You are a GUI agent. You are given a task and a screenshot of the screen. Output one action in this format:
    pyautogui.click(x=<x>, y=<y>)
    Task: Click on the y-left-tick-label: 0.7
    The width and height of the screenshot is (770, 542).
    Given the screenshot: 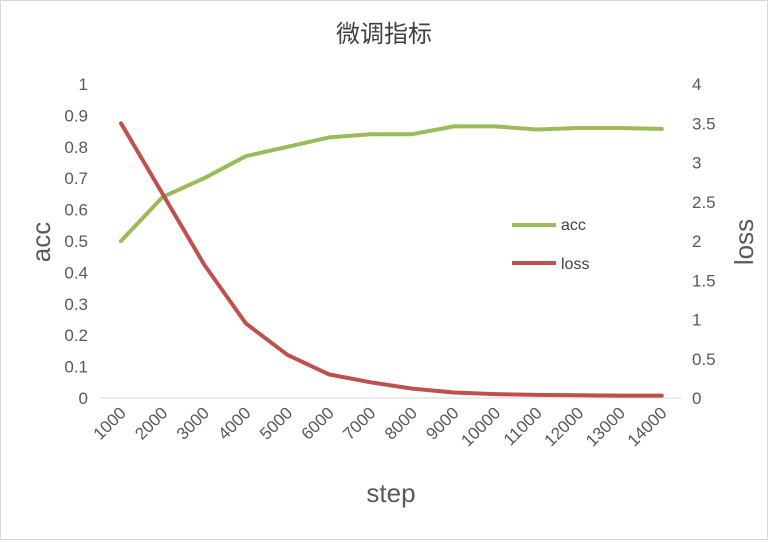 What is the action you would take?
    pyautogui.click(x=76, y=178)
    